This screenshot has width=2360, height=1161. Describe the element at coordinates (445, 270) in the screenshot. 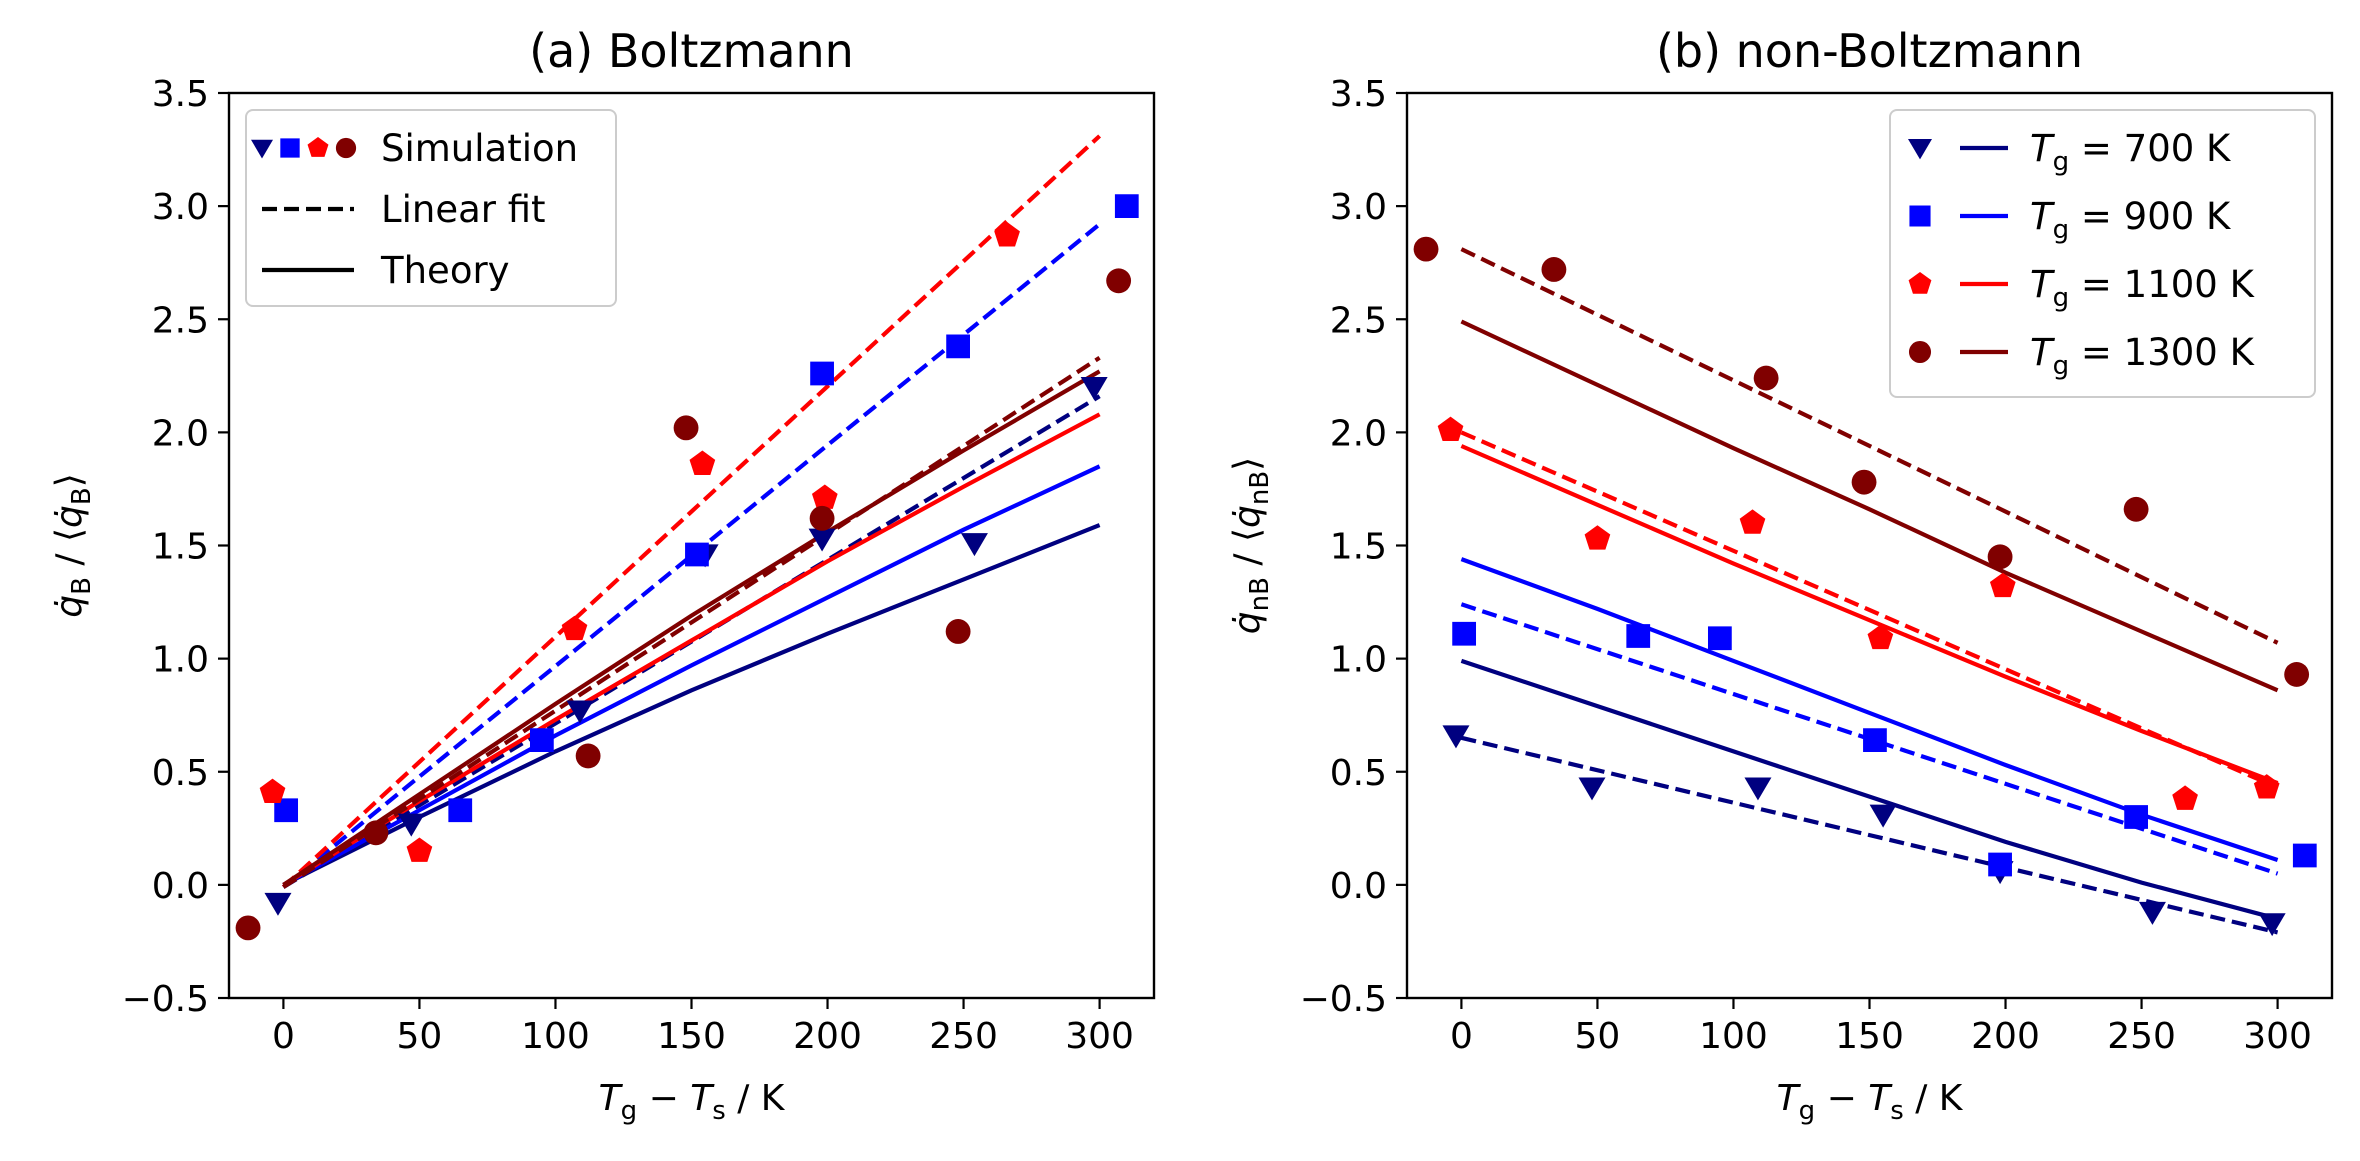

I see `legend-label-theory: Theory` at that location.